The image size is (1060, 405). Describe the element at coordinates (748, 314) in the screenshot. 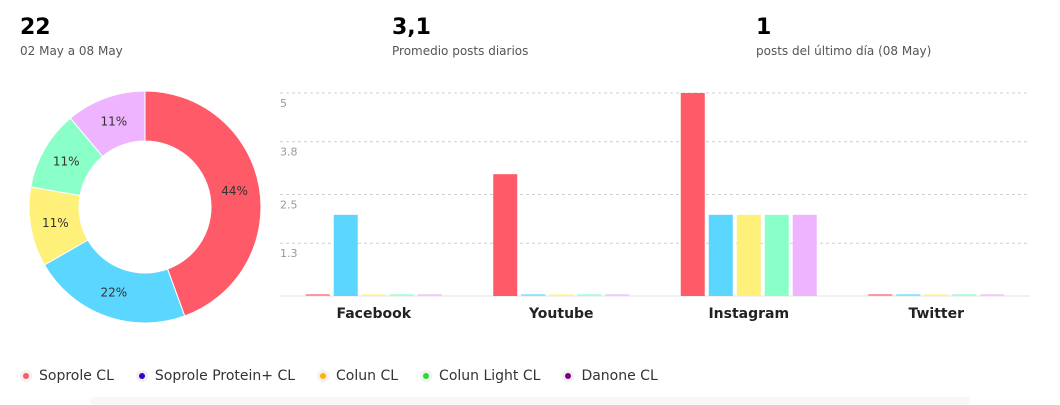

I see `x-category-label: Instagram` at that location.